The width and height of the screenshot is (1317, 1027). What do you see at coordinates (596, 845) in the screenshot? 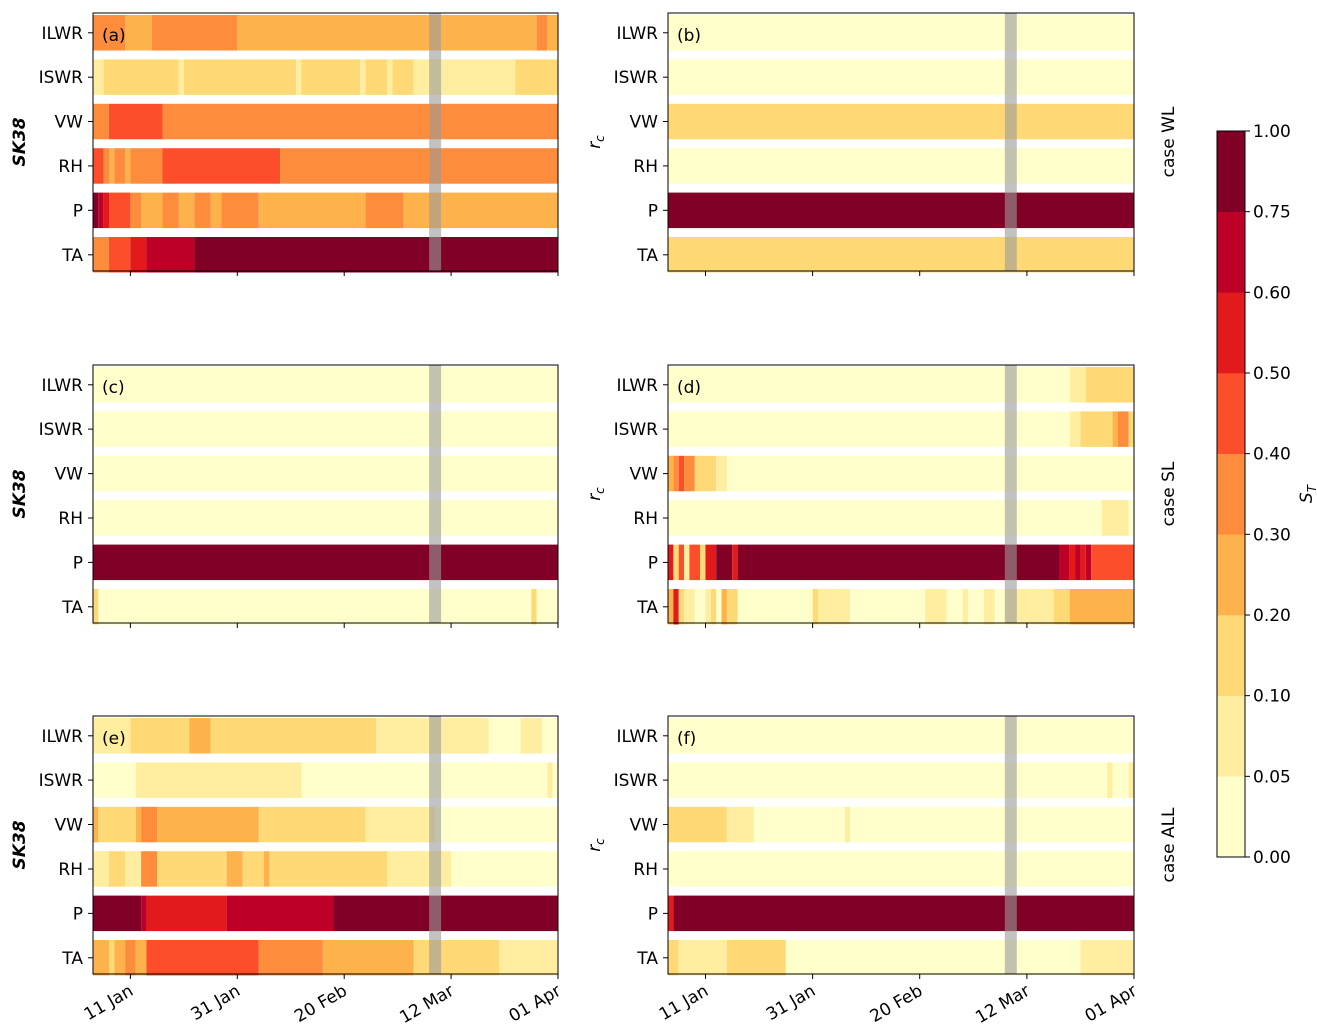
I see `y-axis-label: rc` at bounding box center [596, 845].